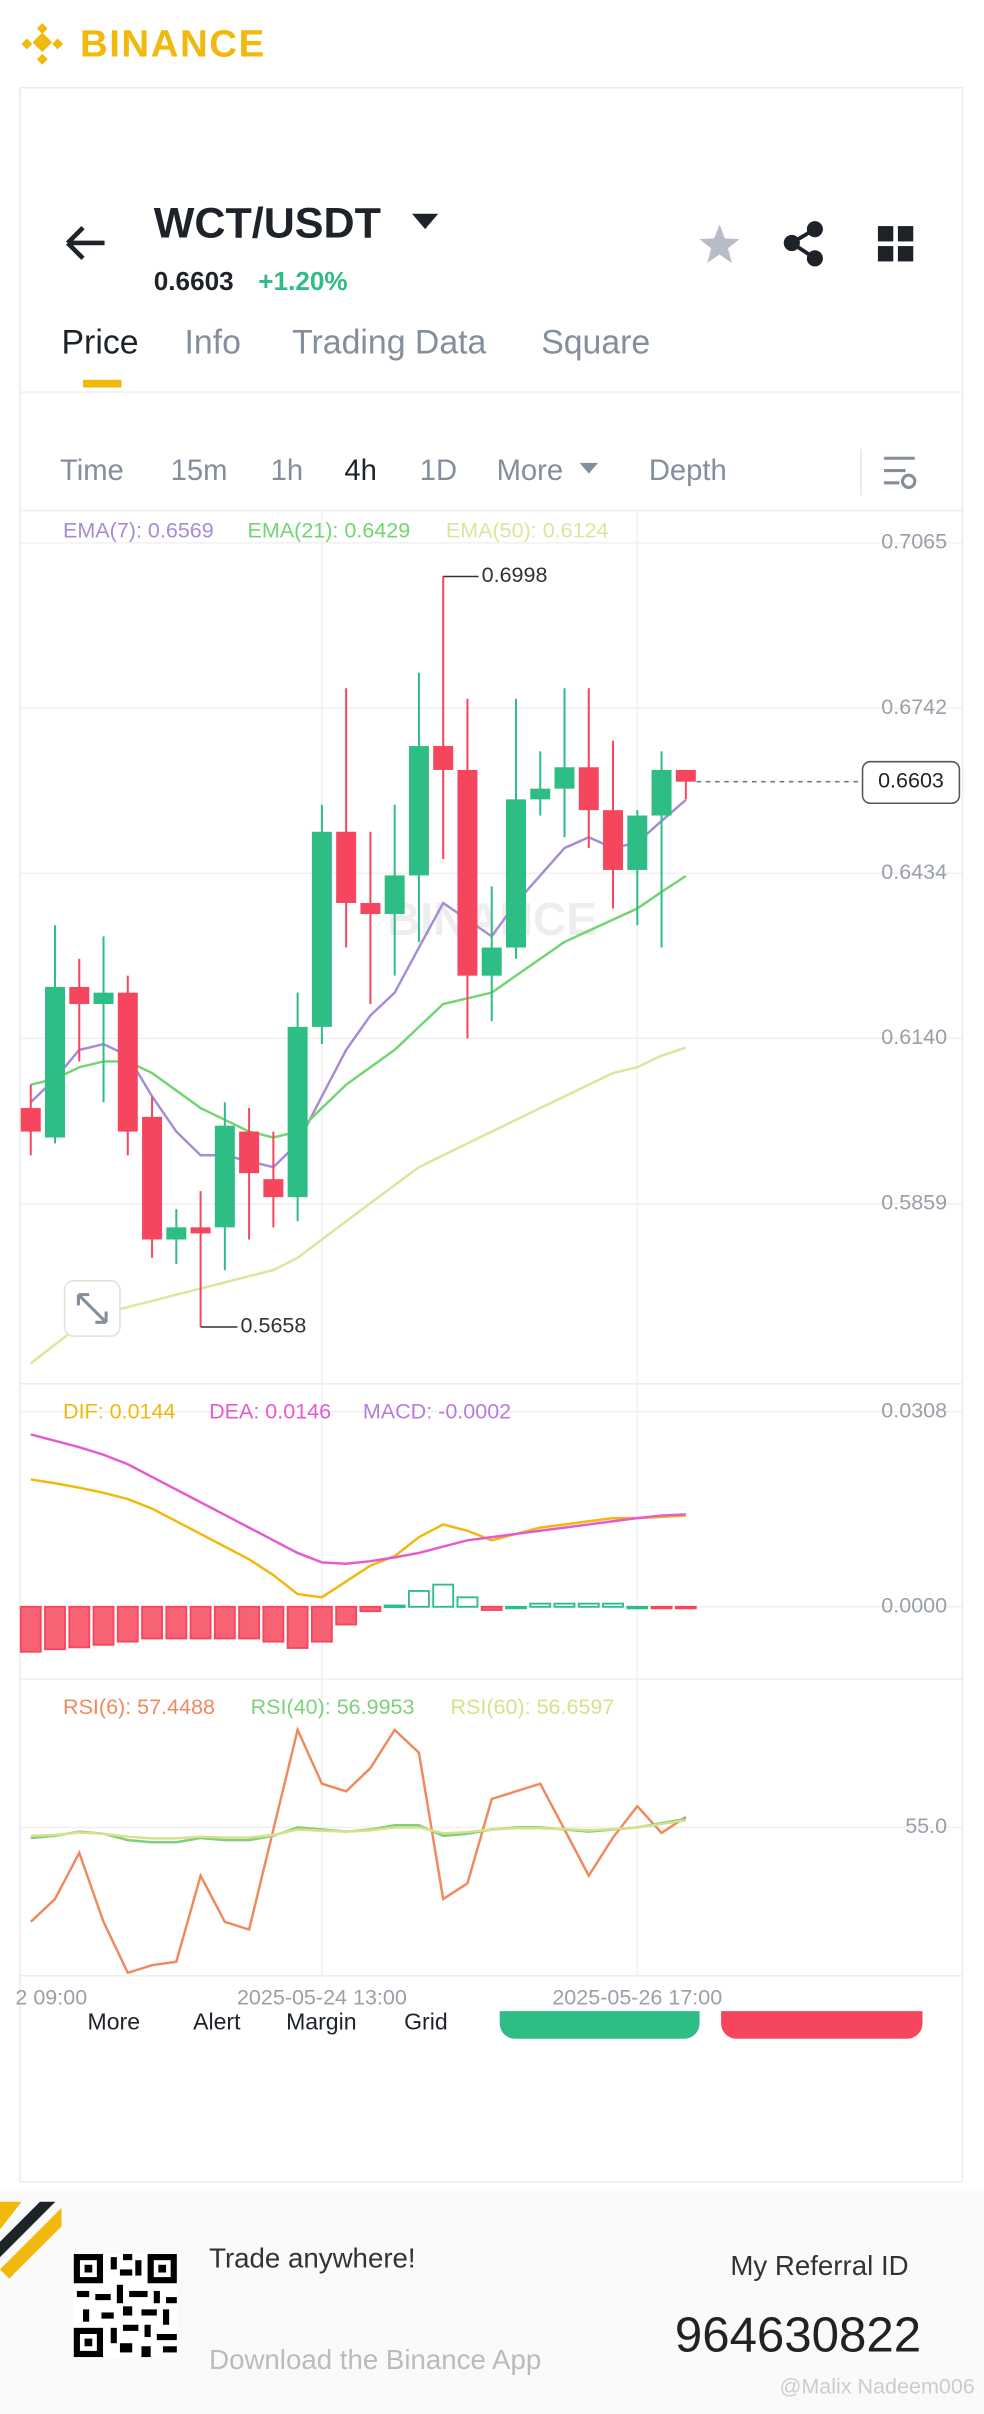 This screenshot has height=2414, width=984. Describe the element at coordinates (138, 531) in the screenshot. I see `legend-entry: EMA(7): 0.6569` at that location.